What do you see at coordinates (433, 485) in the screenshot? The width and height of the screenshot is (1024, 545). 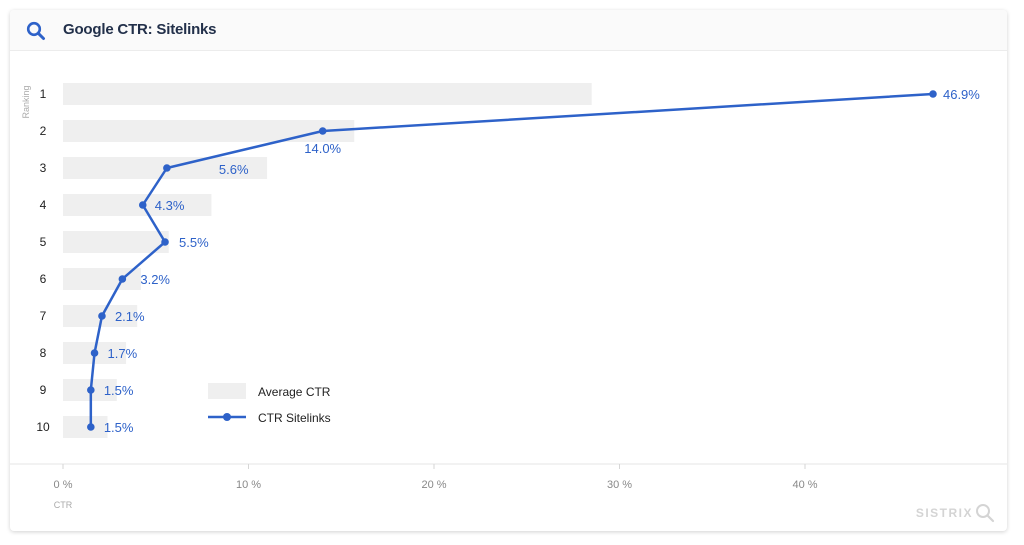 I see `x-tick-label: 20 %` at bounding box center [433, 485].